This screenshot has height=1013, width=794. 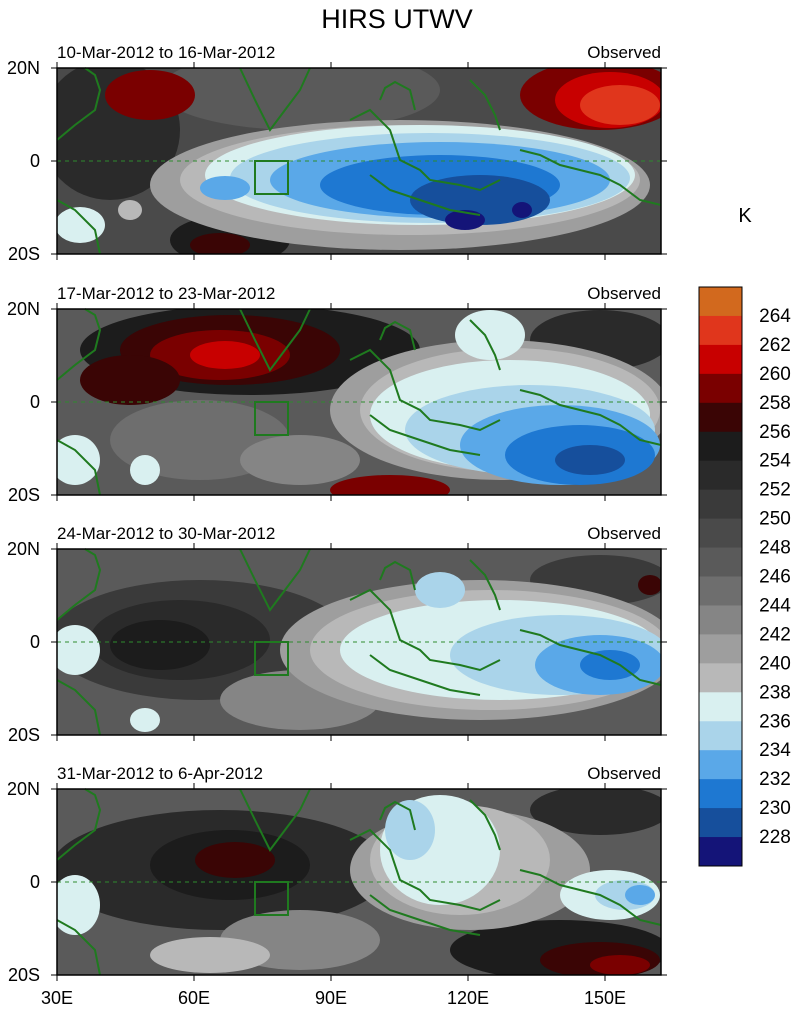 I want to click on panel-3-ytick-20n: 20N, so click(x=23, y=549).